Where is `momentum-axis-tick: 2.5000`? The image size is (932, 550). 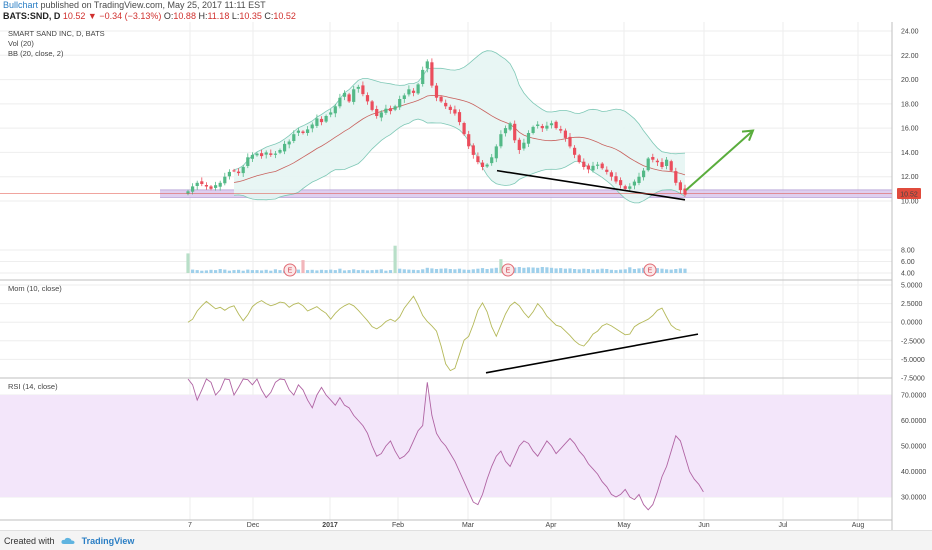
momentum-axis-tick: 2.5000 is located at coordinates (912, 304).